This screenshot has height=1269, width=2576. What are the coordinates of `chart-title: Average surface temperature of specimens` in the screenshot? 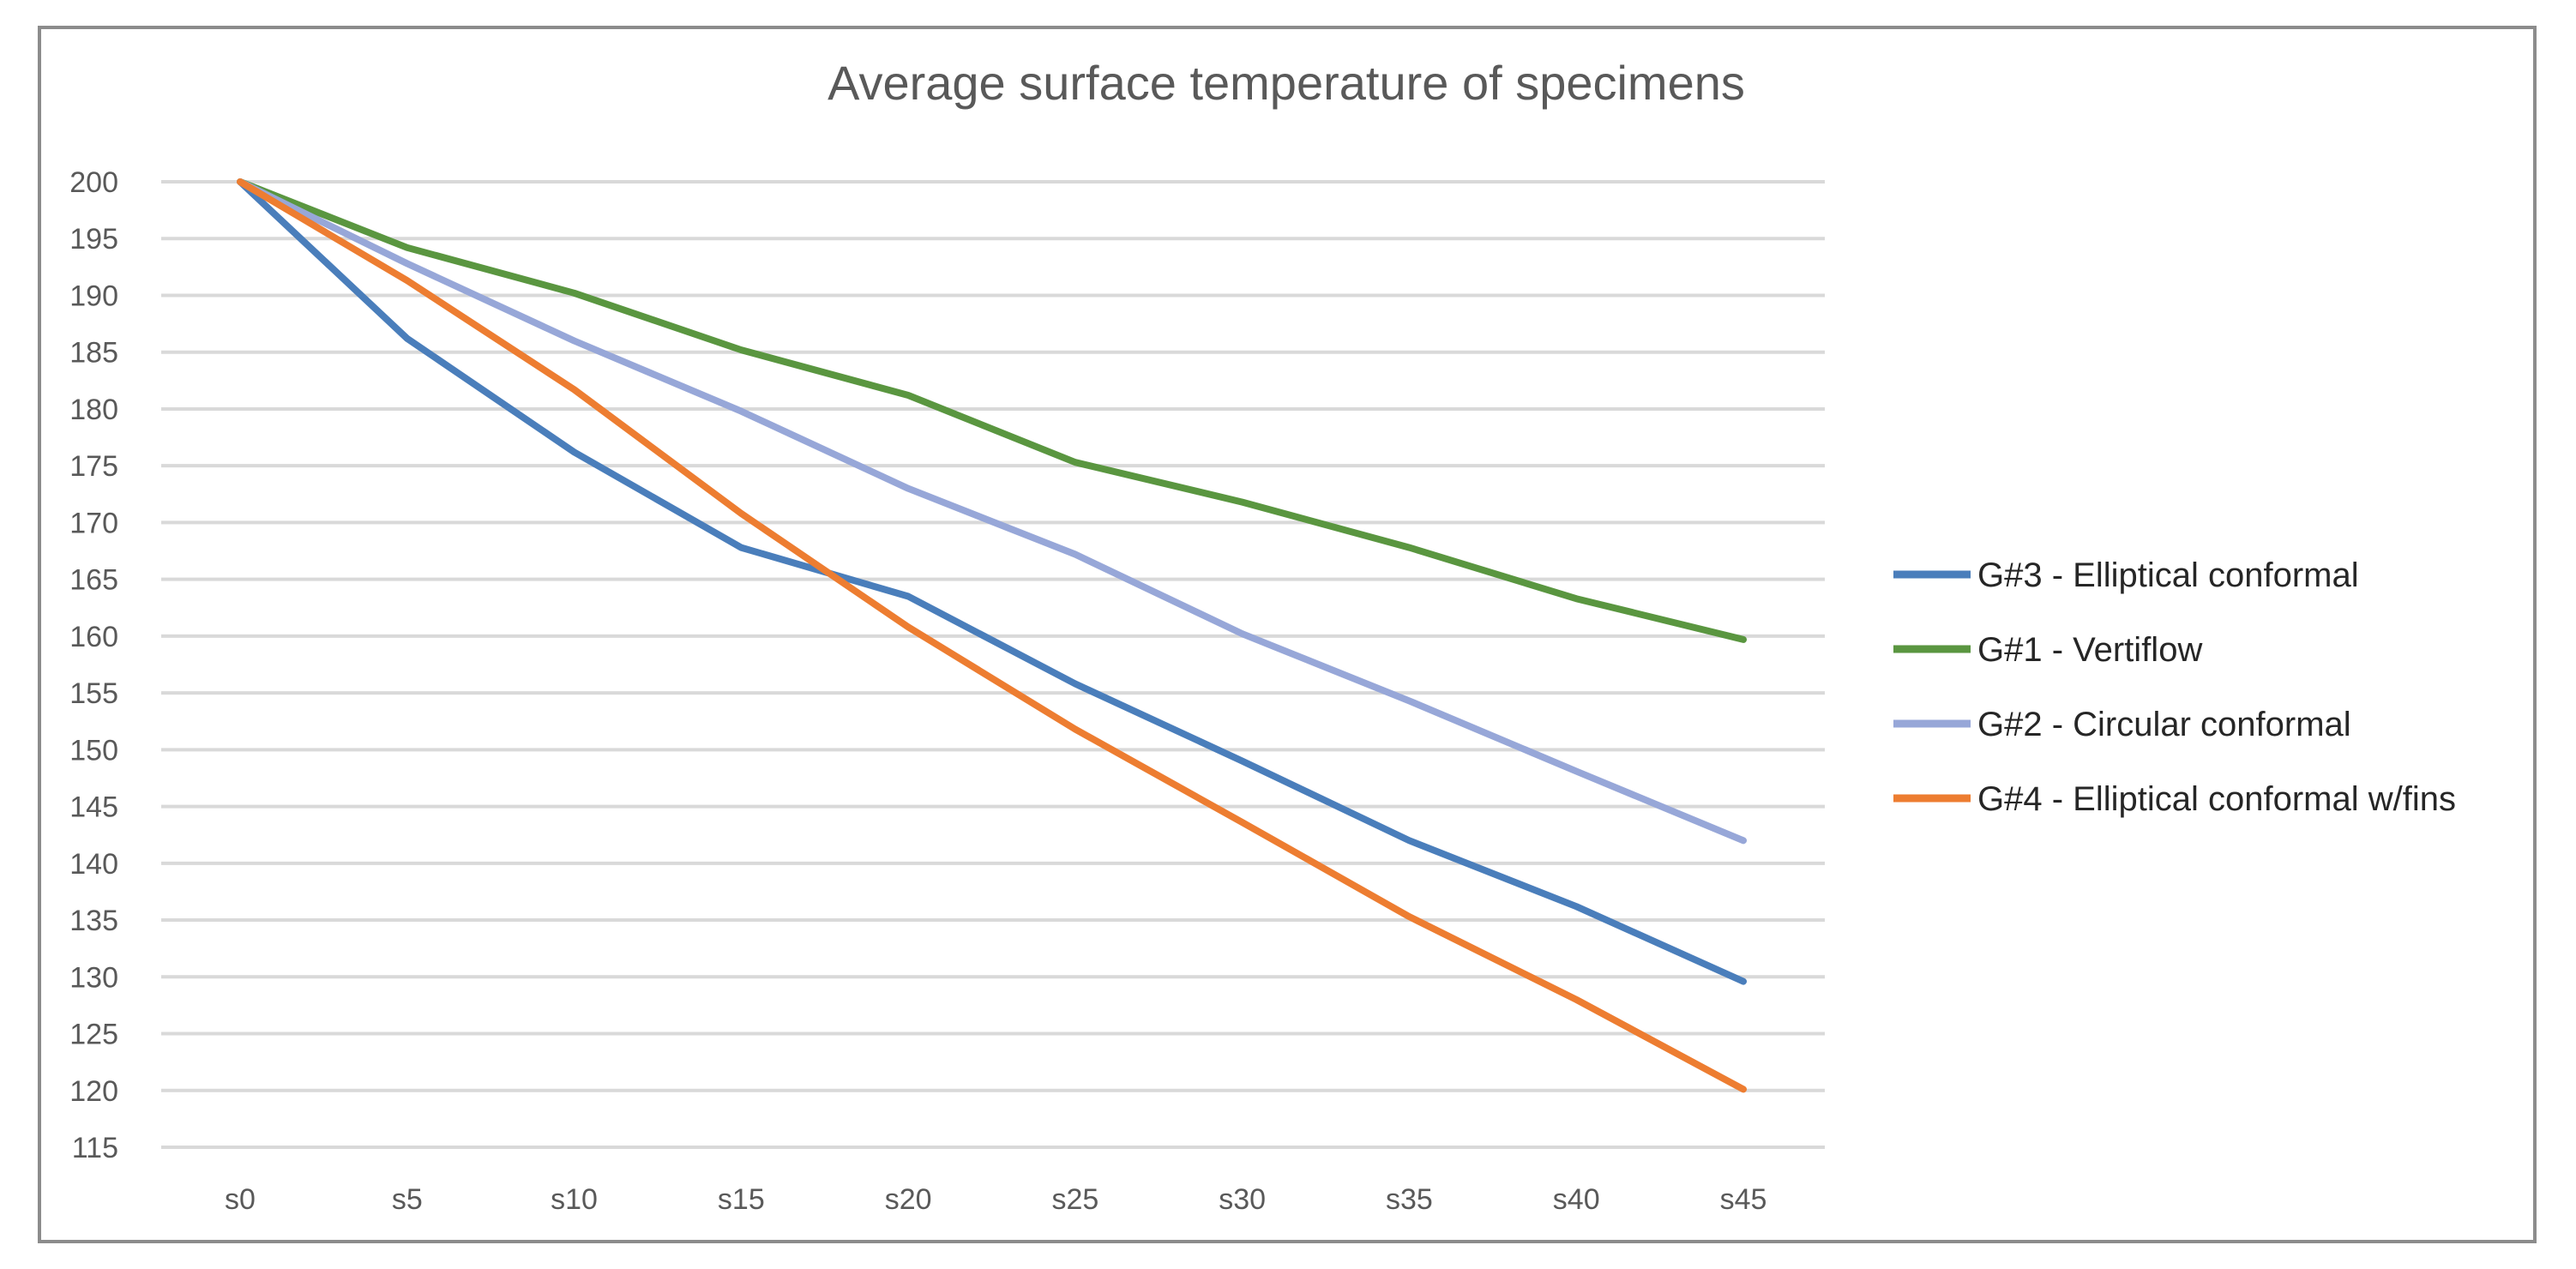 It's located at (1286, 83).